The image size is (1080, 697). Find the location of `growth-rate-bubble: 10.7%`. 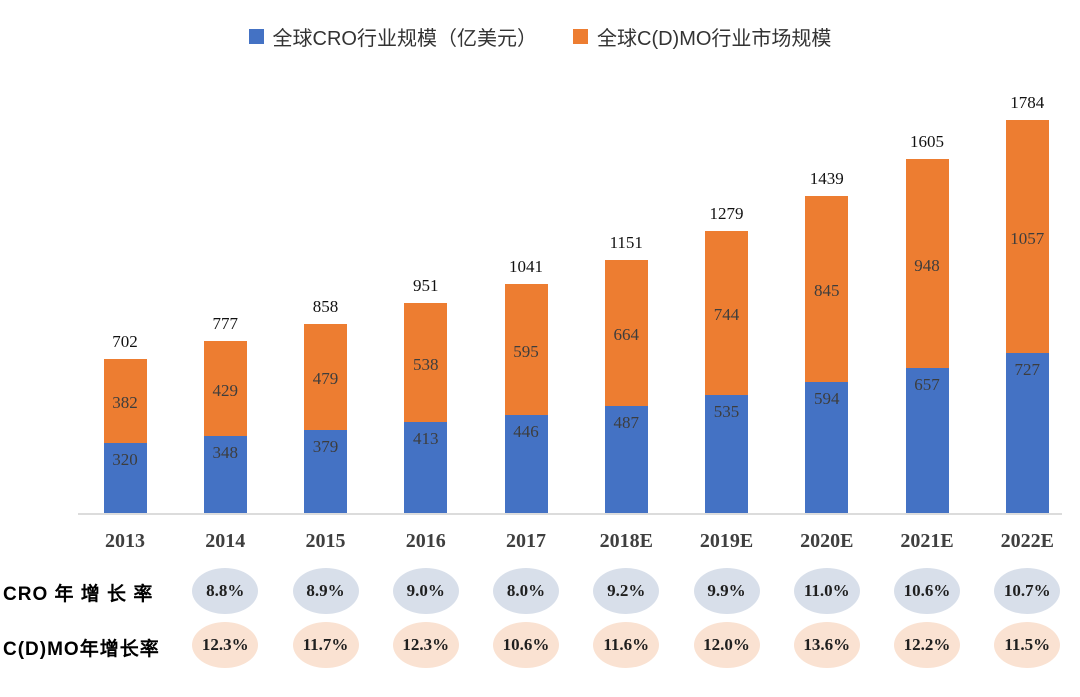

growth-rate-bubble: 10.7% is located at coordinates (1027, 591).